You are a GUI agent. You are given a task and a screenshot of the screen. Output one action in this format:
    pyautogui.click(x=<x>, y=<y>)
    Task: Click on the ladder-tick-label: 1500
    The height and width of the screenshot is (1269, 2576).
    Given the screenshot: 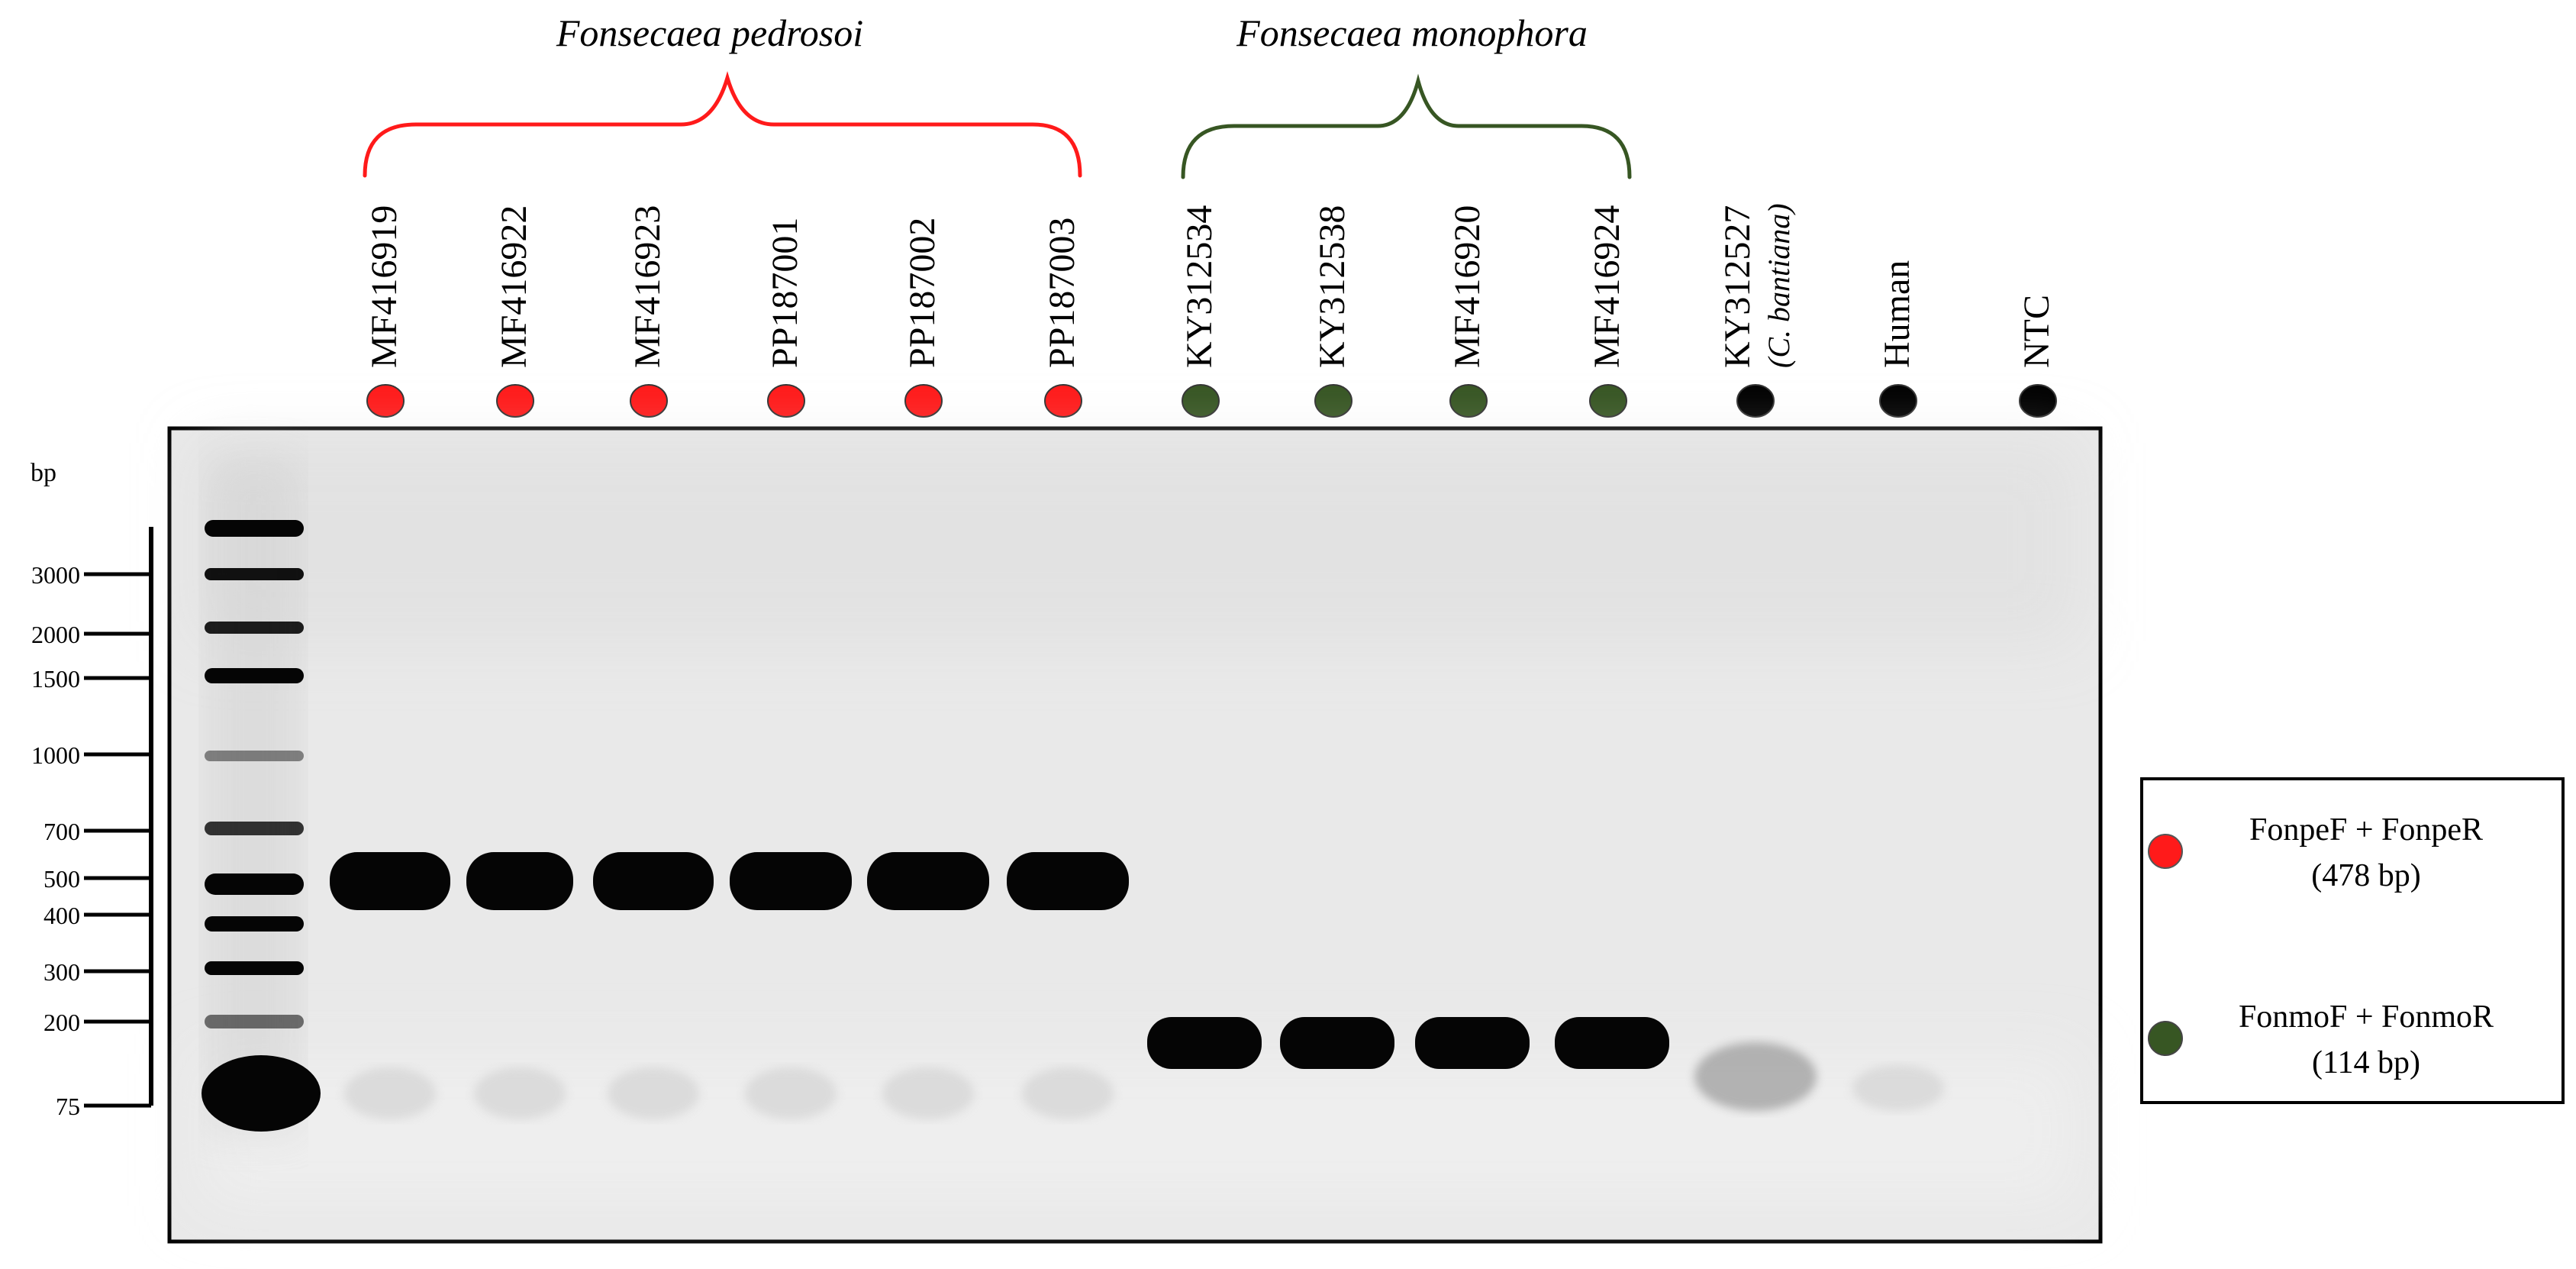 What is the action you would take?
    pyautogui.click(x=55, y=679)
    